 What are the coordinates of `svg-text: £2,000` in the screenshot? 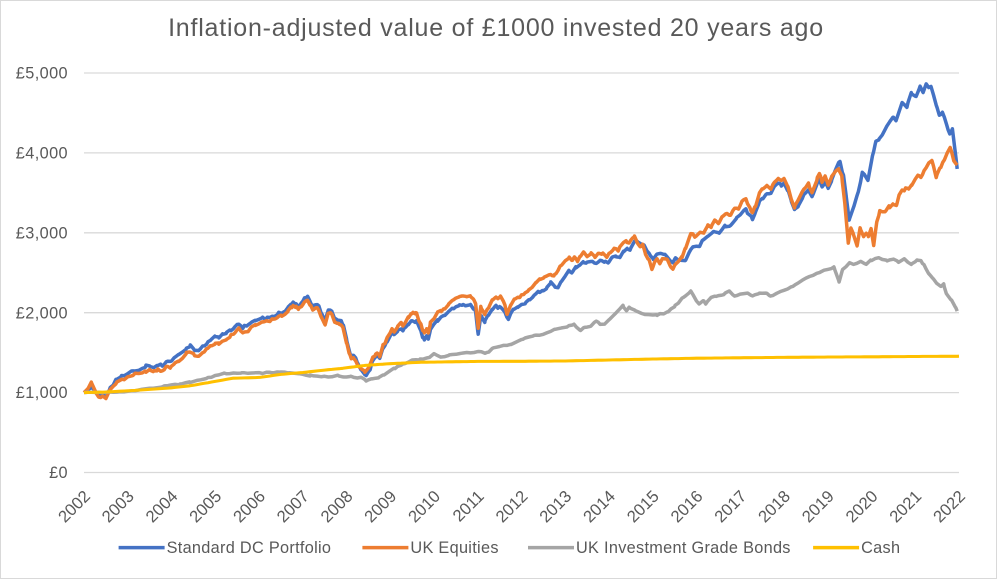 It's located at (42, 313).